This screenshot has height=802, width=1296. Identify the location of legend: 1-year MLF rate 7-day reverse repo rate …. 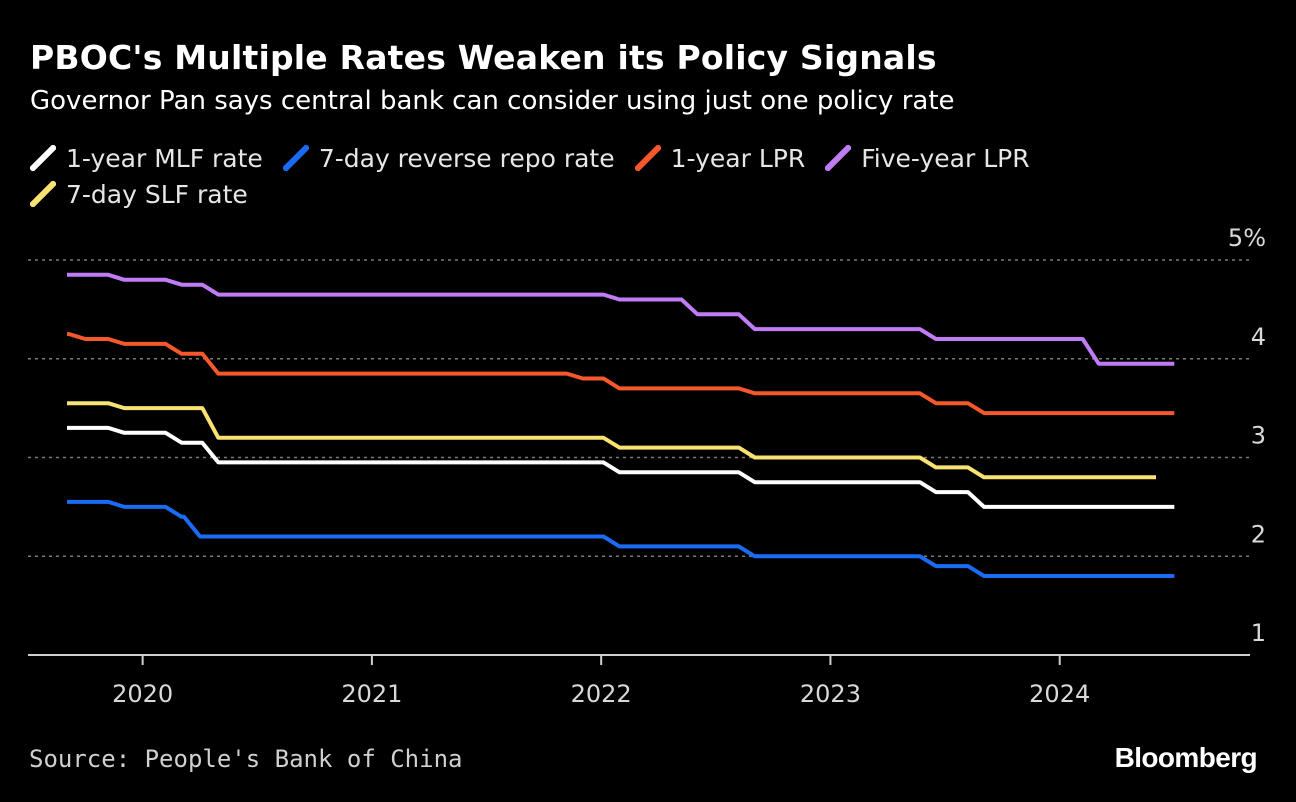
(630, 176).